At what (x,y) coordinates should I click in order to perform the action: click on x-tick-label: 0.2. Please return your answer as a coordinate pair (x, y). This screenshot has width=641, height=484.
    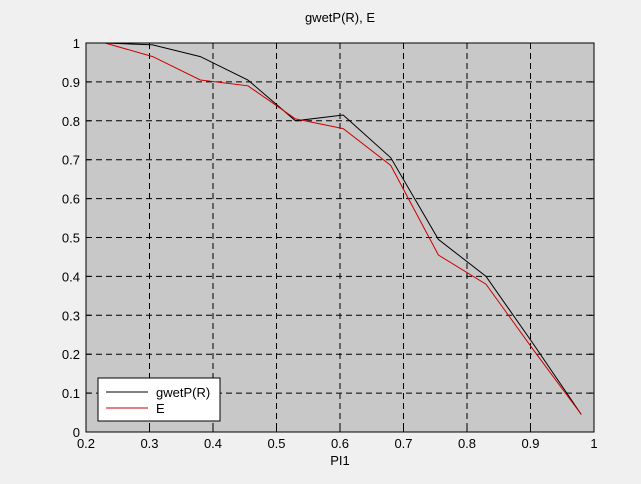
    Looking at the image, I should click on (86, 443).